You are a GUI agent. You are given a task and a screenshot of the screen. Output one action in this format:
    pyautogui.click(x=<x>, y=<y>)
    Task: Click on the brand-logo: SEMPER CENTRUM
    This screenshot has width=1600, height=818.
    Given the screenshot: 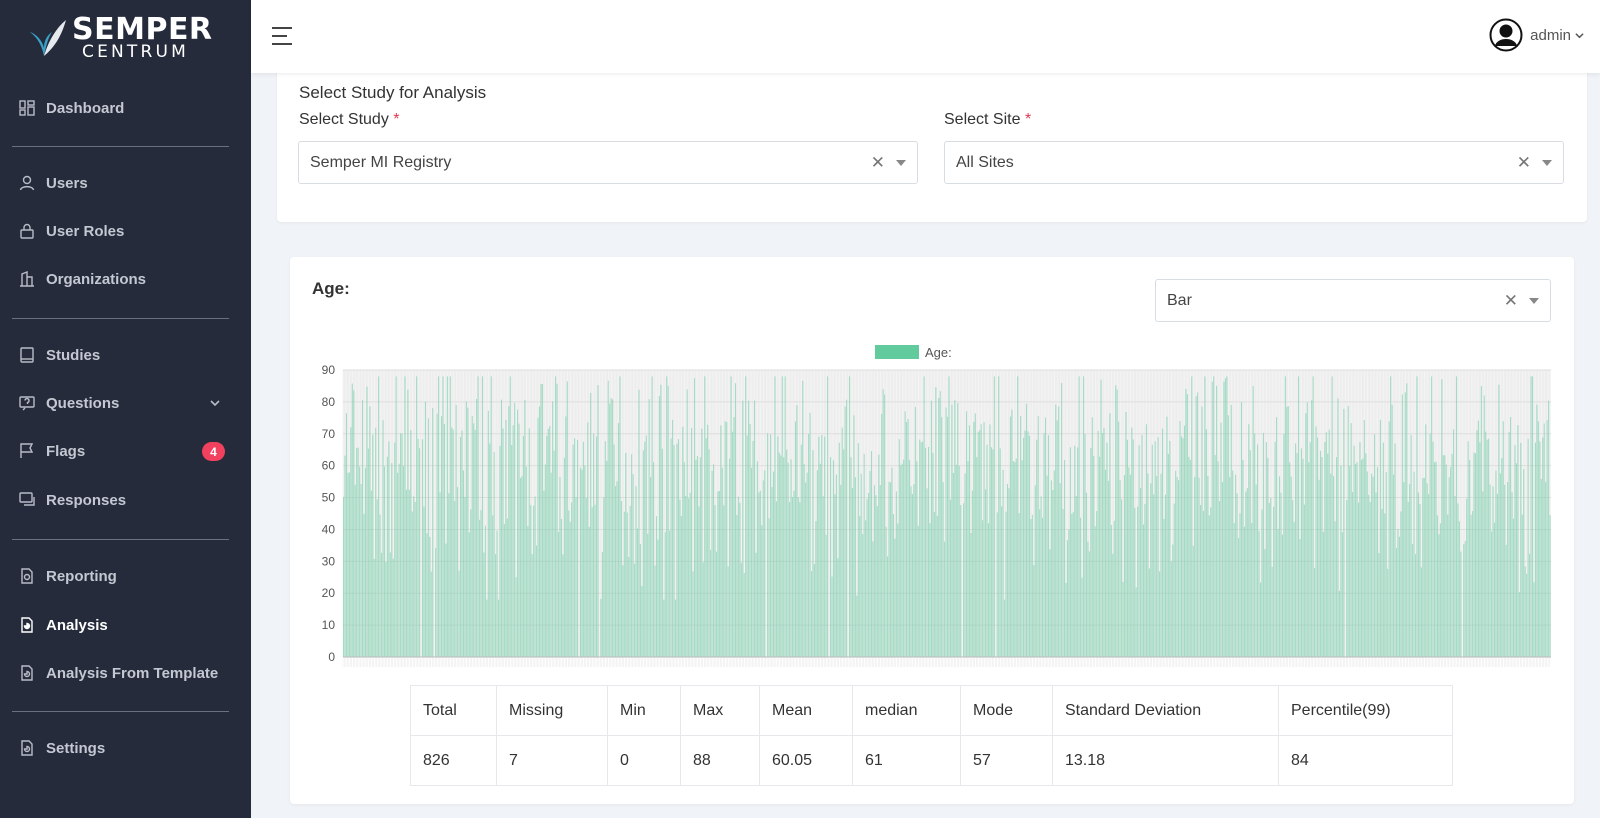 What is the action you would take?
    pyautogui.click(x=120, y=37)
    